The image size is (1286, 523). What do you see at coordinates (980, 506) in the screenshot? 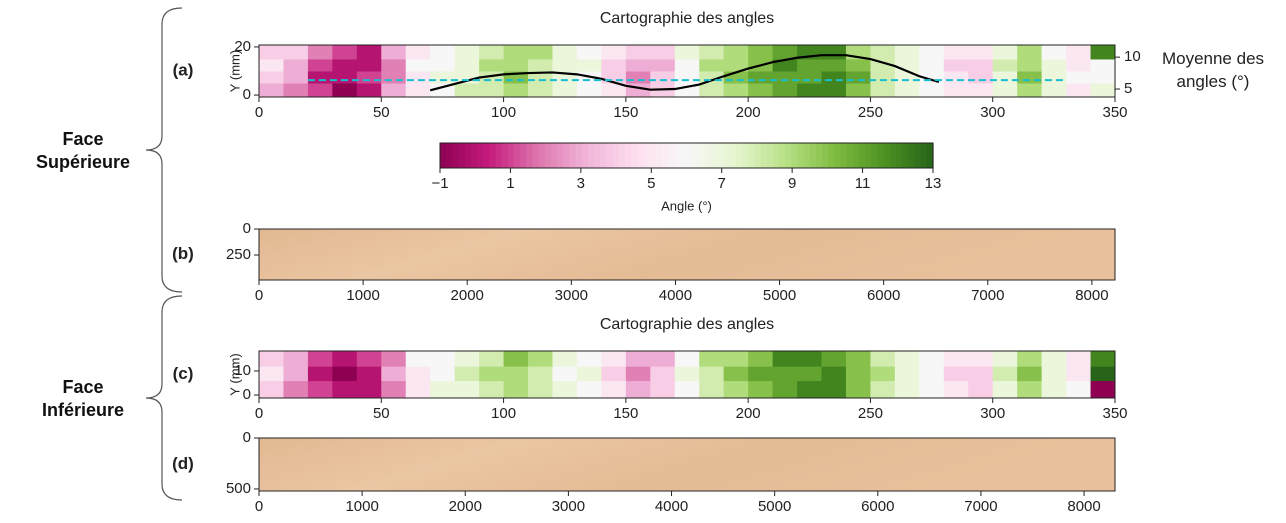
I see `x-tick-label: 7000` at bounding box center [980, 506].